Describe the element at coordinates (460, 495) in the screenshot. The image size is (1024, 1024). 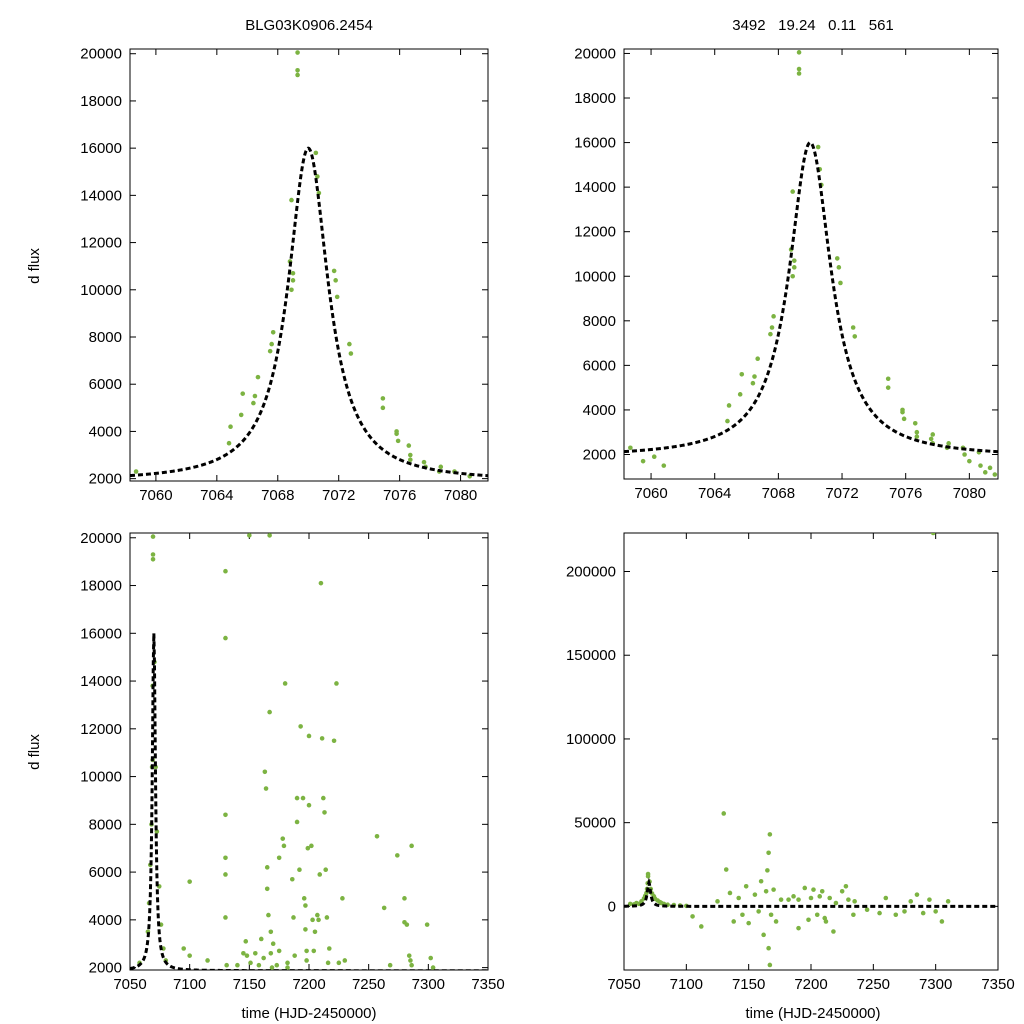
I see `x-tick-label: 7080` at that location.